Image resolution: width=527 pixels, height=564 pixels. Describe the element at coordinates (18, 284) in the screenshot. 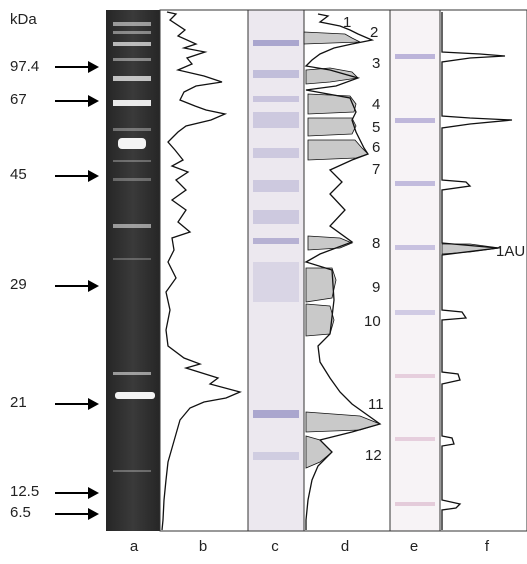

I see `marker-label-29: 29` at that location.